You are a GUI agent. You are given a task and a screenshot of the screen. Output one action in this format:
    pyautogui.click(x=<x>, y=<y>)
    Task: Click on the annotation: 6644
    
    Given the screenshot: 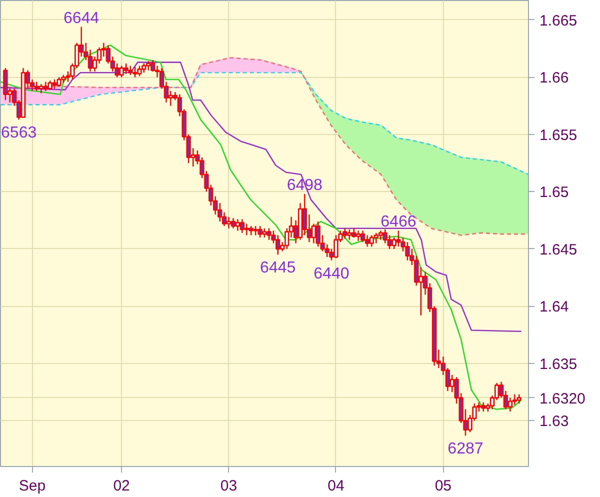 What is the action you would take?
    pyautogui.click(x=82, y=18)
    